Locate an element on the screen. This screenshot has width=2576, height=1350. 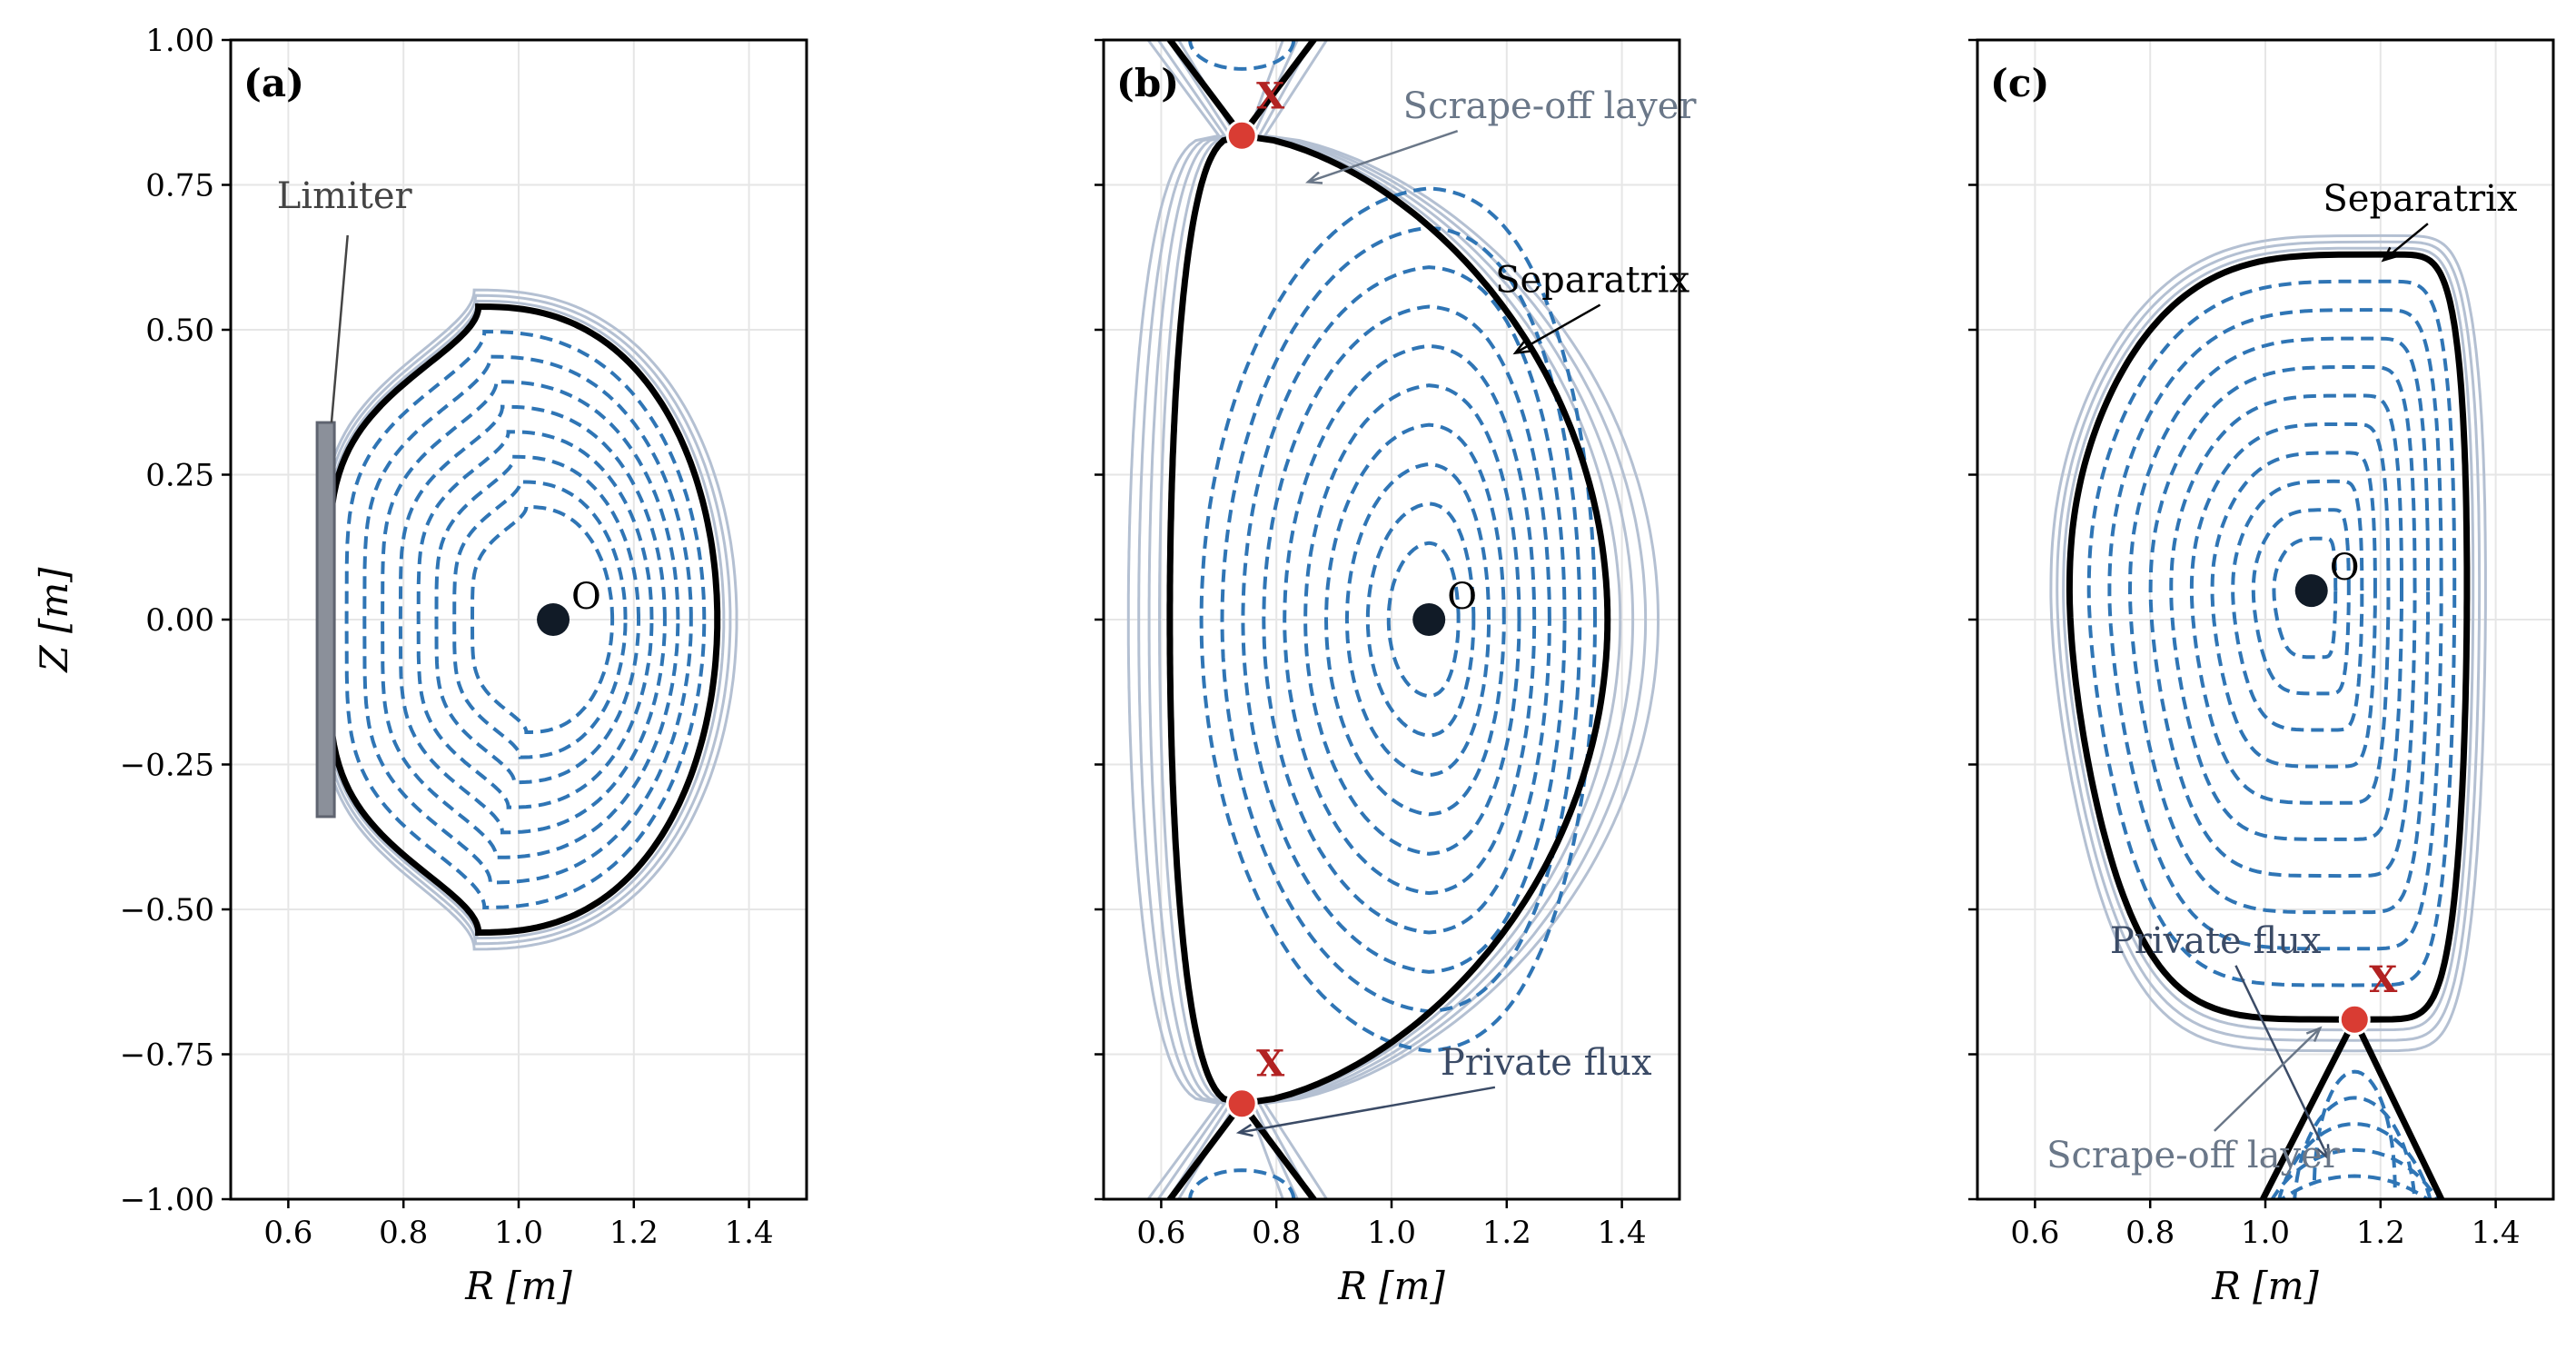
y-tick-label: −0.75 is located at coordinates (167, 1056).